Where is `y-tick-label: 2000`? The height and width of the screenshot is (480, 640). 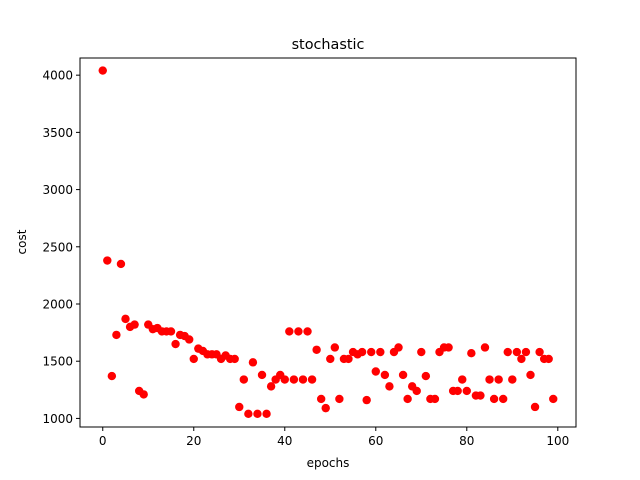
y-tick-label: 2000 is located at coordinates (57, 305).